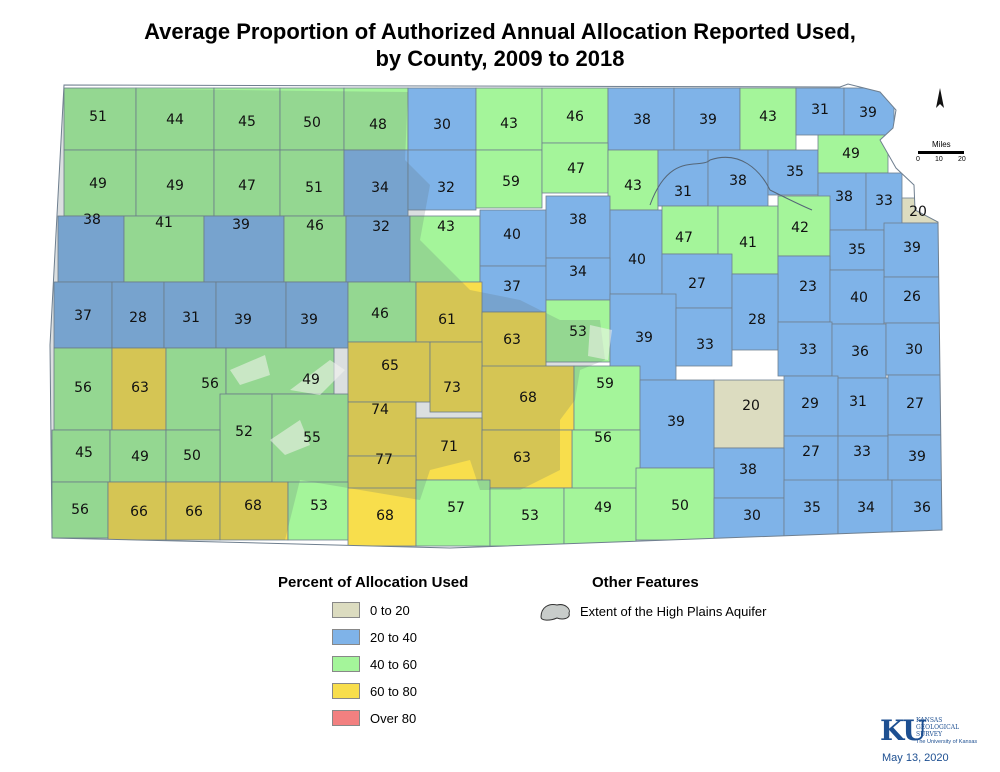 The width and height of the screenshot is (1000, 772). What do you see at coordinates (393, 691) in the screenshot?
I see `legend-label: 60 to 80` at bounding box center [393, 691].